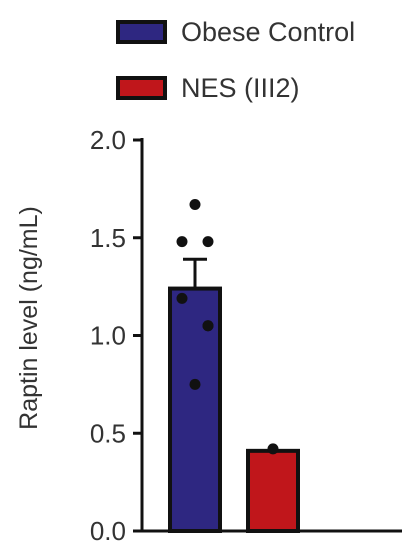 This screenshot has height=551, width=420. Describe the element at coordinates (240, 88) in the screenshot. I see `legend-label-2: NES (III2)` at that location.